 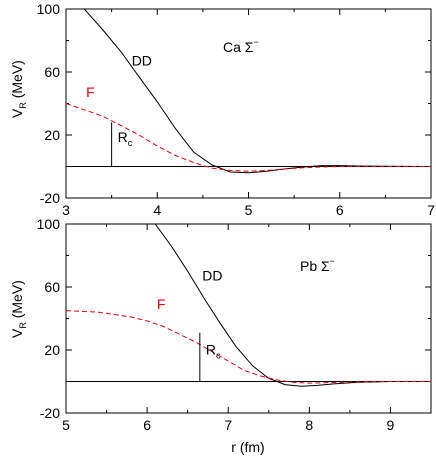 I want to click on x-tick-label: 4, so click(x=157, y=210).